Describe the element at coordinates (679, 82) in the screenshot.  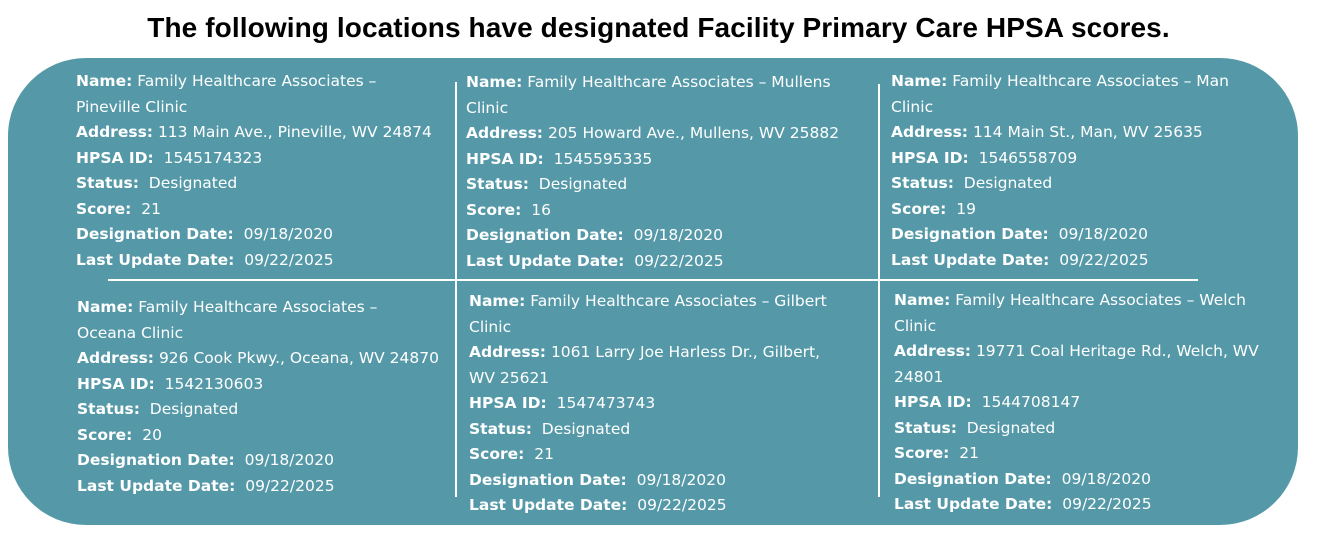
I see `name-value: Family Healthcare Associates – Mullens` at that location.